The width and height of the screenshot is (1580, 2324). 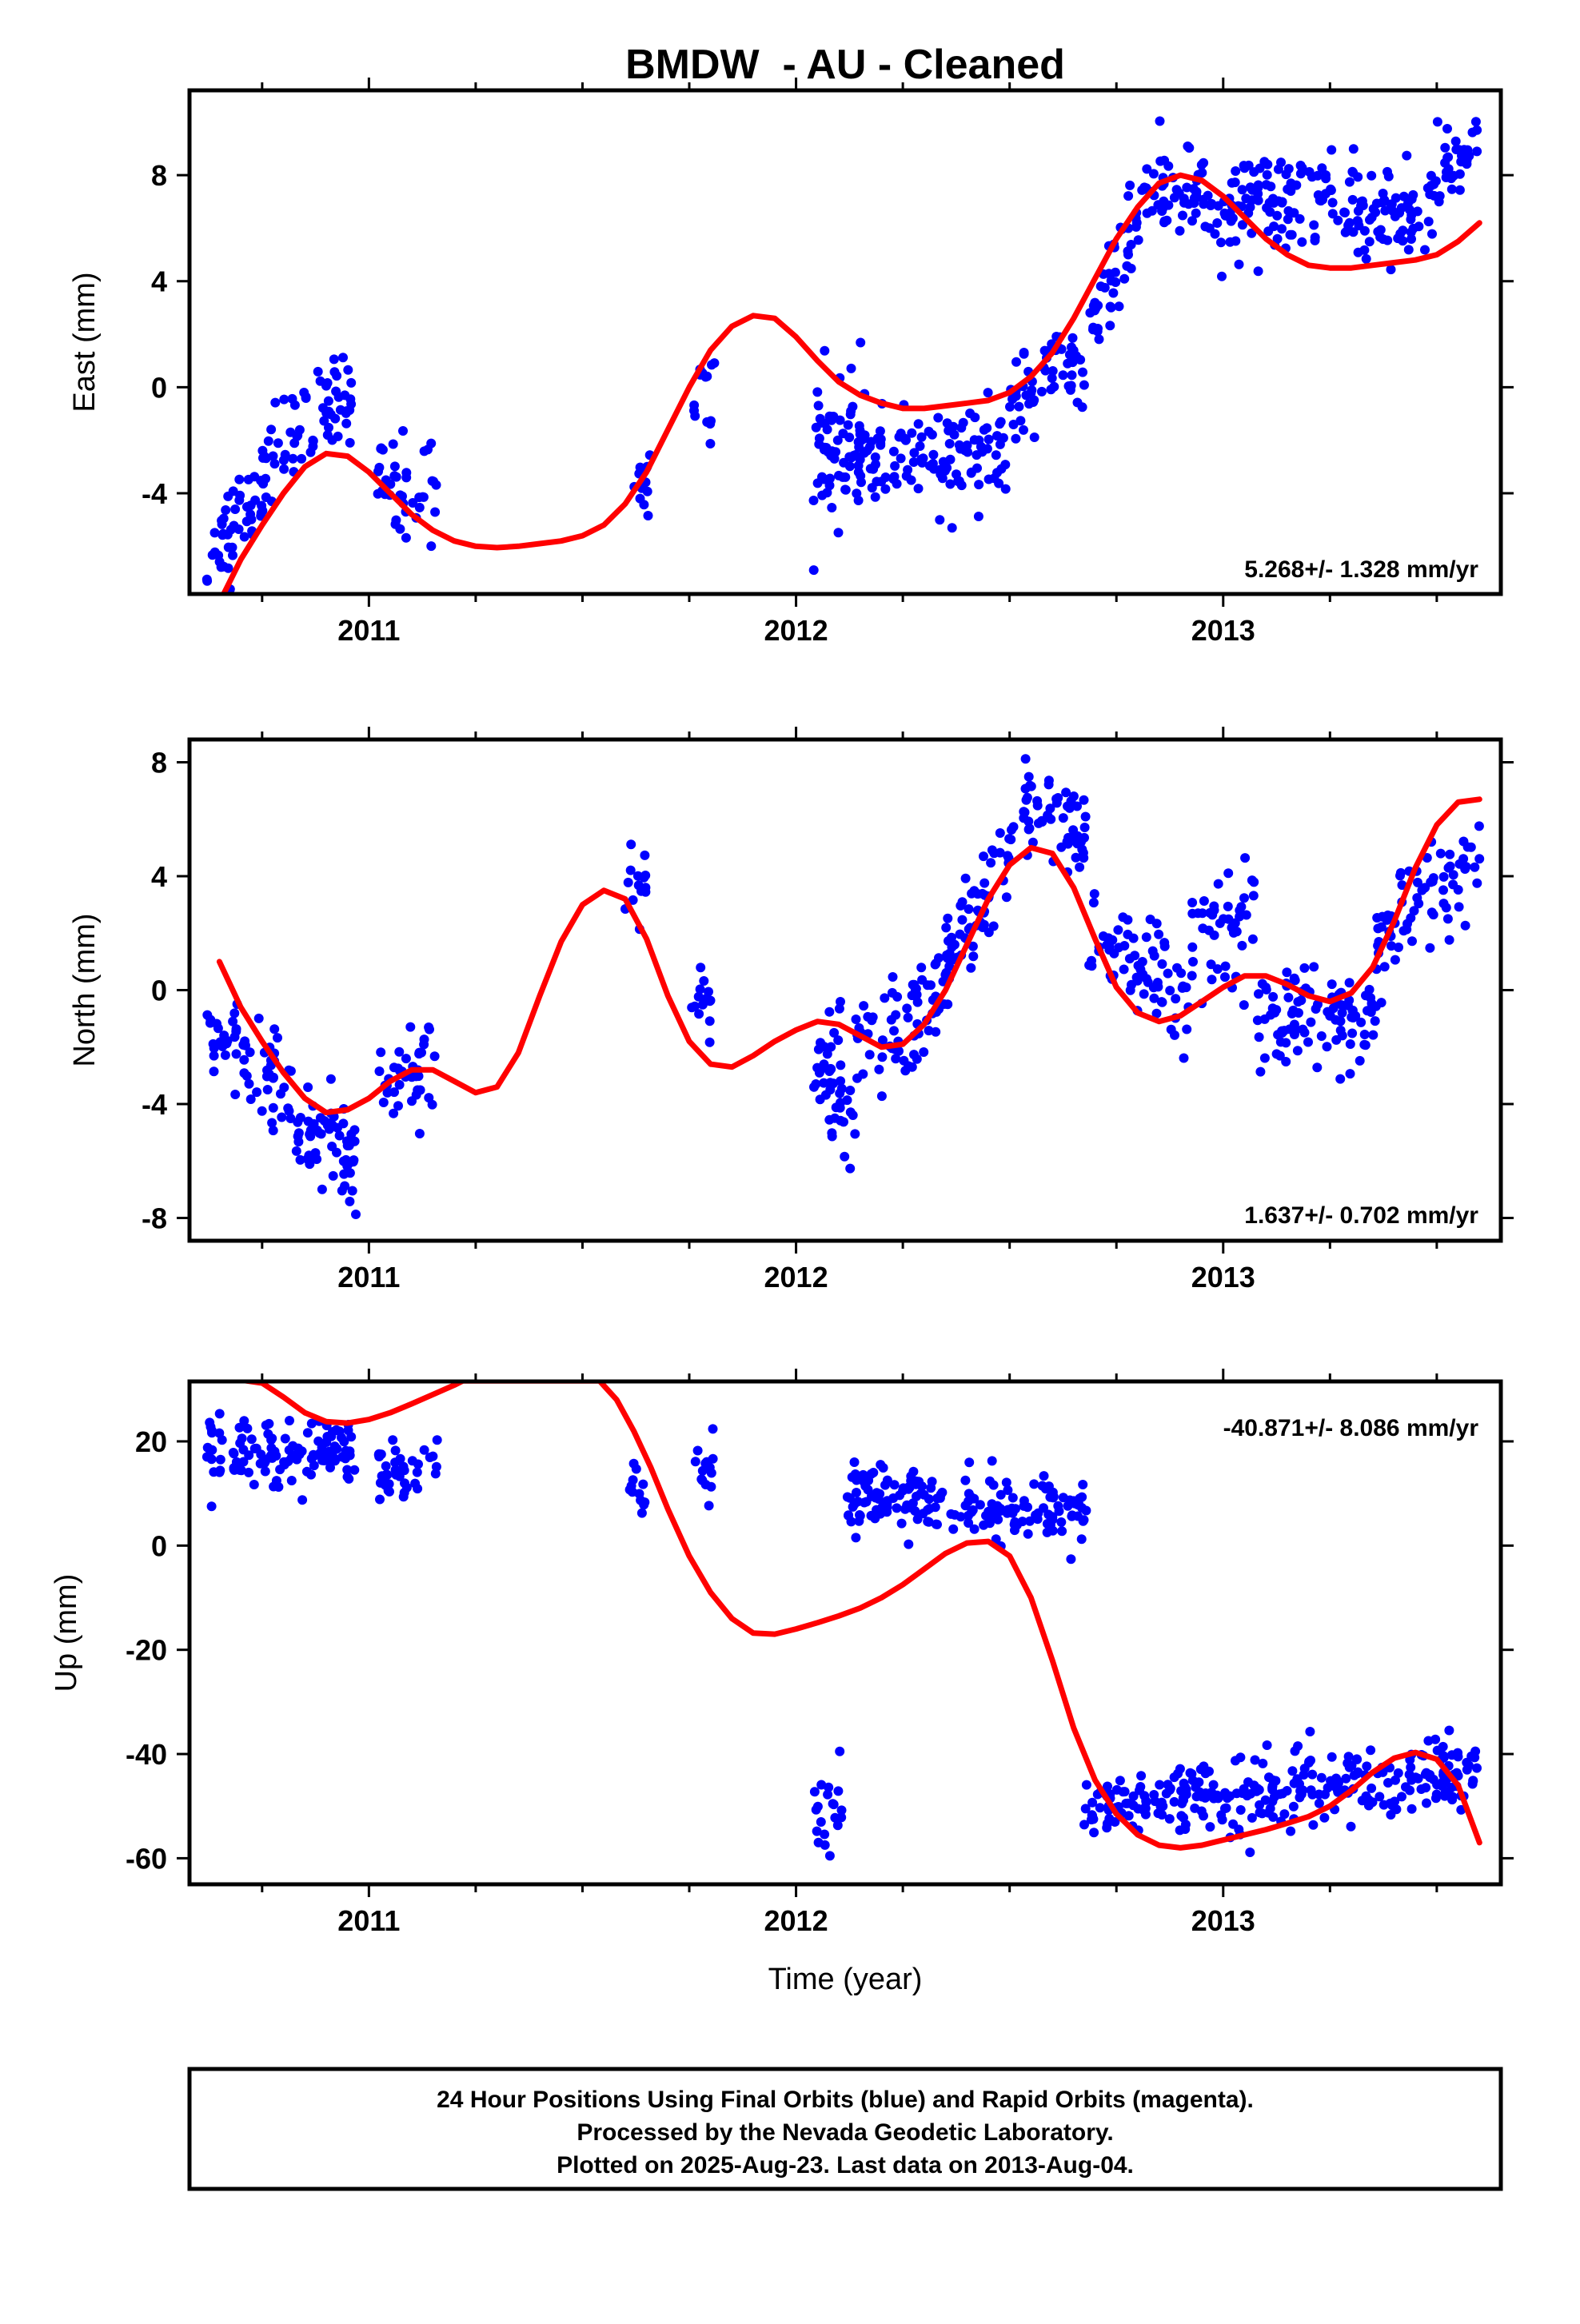 What do you see at coordinates (851, 383) in the screenshot?
I see `fit-line` at bounding box center [851, 383].